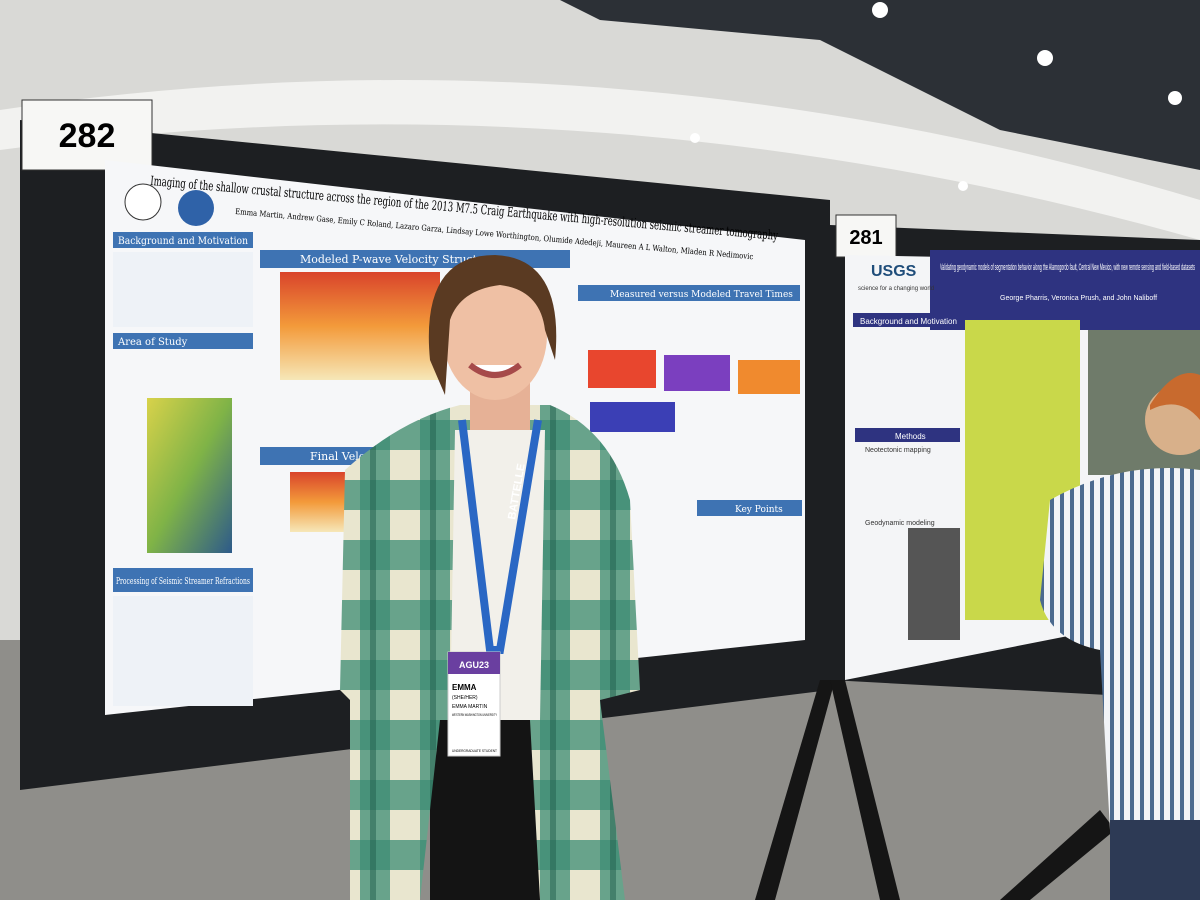  What do you see at coordinates (880, 85) in the screenshot?
I see `ceiling` at bounding box center [880, 85].